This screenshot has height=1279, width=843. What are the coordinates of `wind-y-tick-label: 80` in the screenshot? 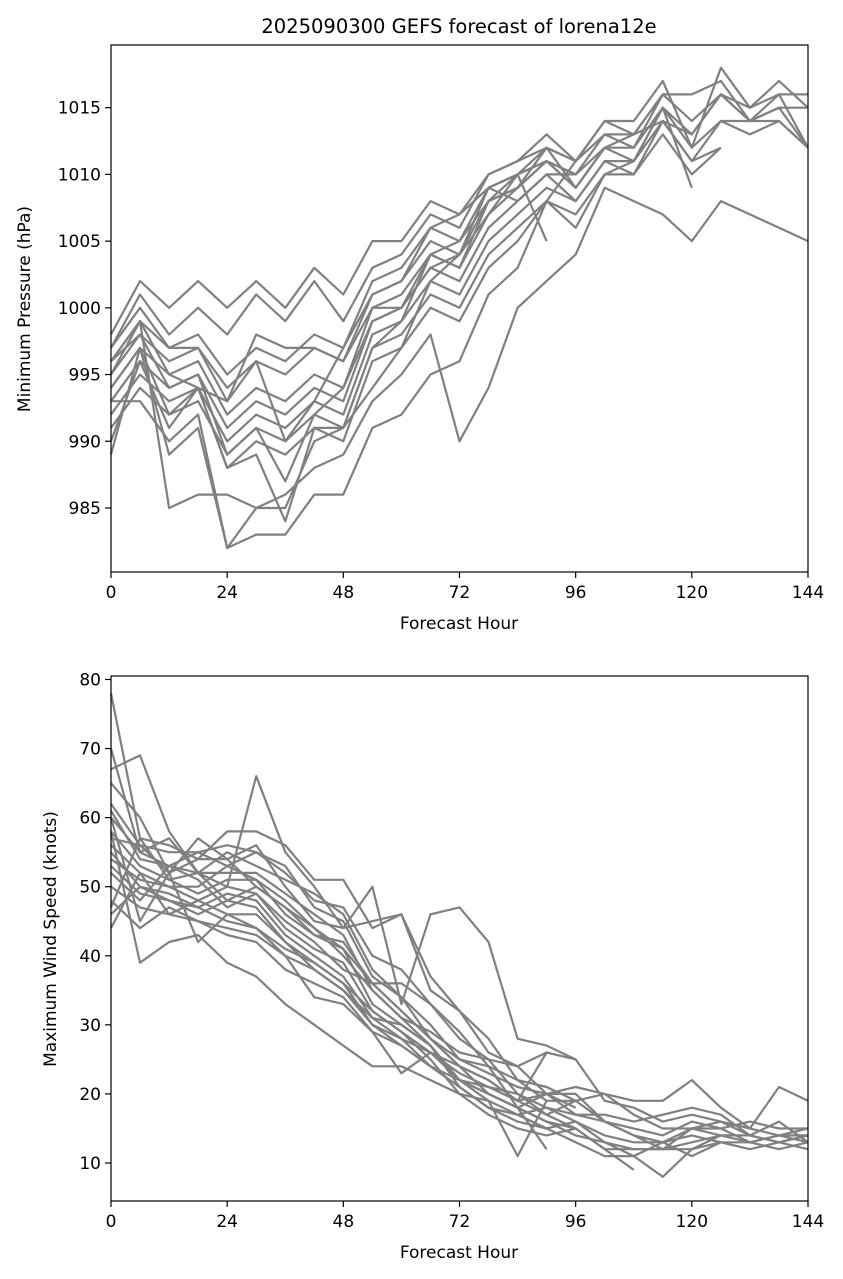 It's located at (90, 680).